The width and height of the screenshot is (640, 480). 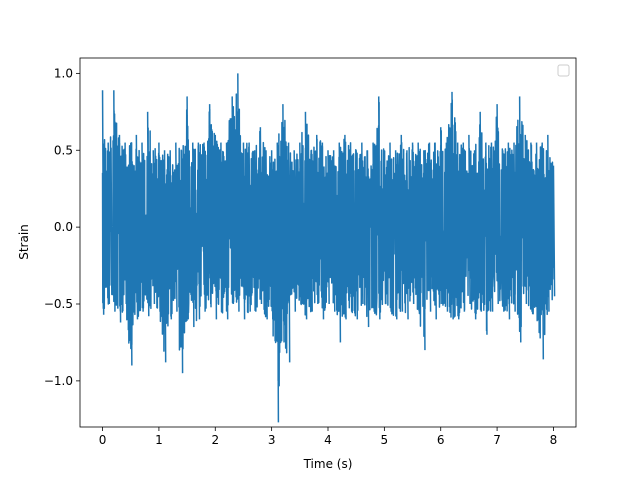 What do you see at coordinates (441, 440) in the screenshot?
I see `x-tick-label: 6` at bounding box center [441, 440].